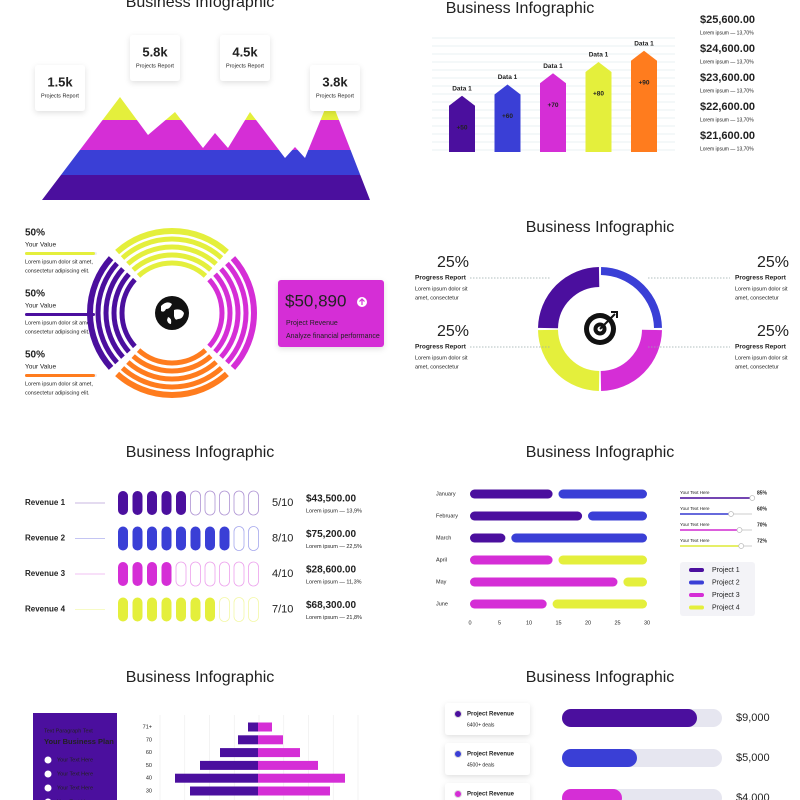 This screenshot has height=800, width=800. I want to click on legend-label: Project 4, so click(726, 607).